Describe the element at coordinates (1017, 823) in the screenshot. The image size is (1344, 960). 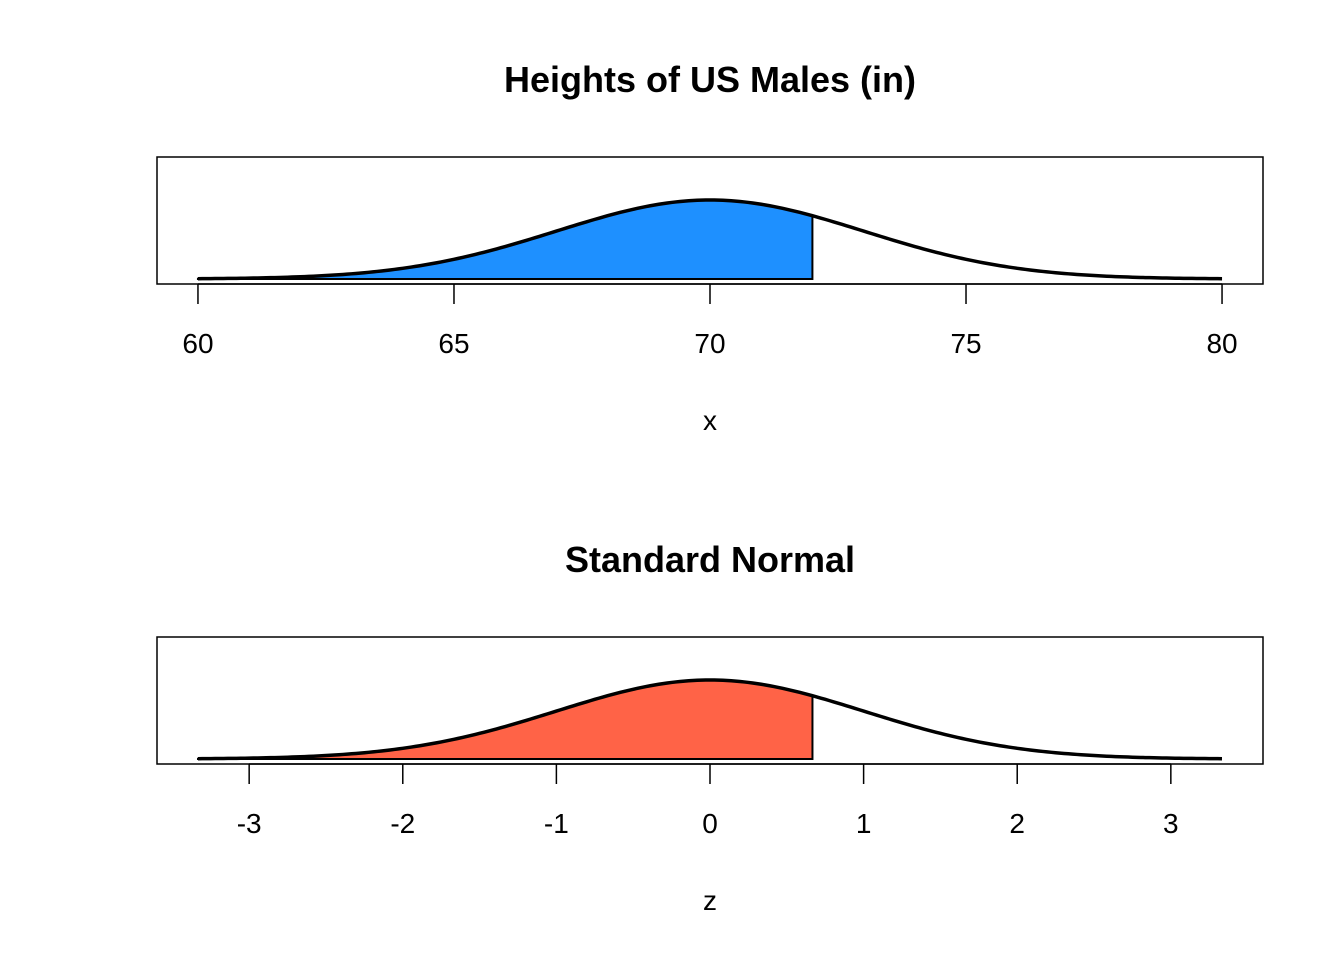
I see `x-tick-label: 2` at that location.